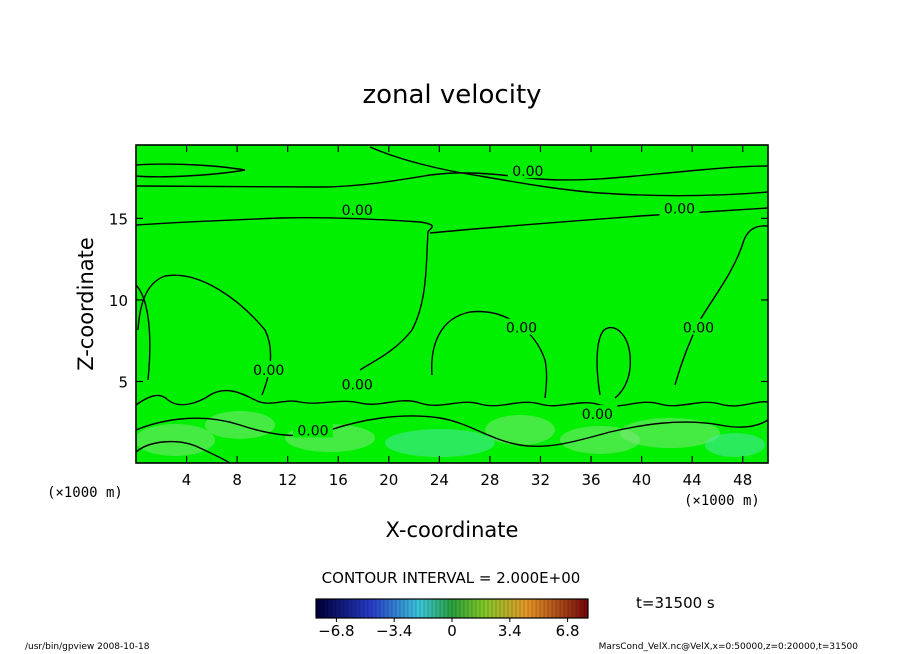  What do you see at coordinates (204, 335) in the screenshot?
I see `contour-line-left-dome` at bounding box center [204, 335].